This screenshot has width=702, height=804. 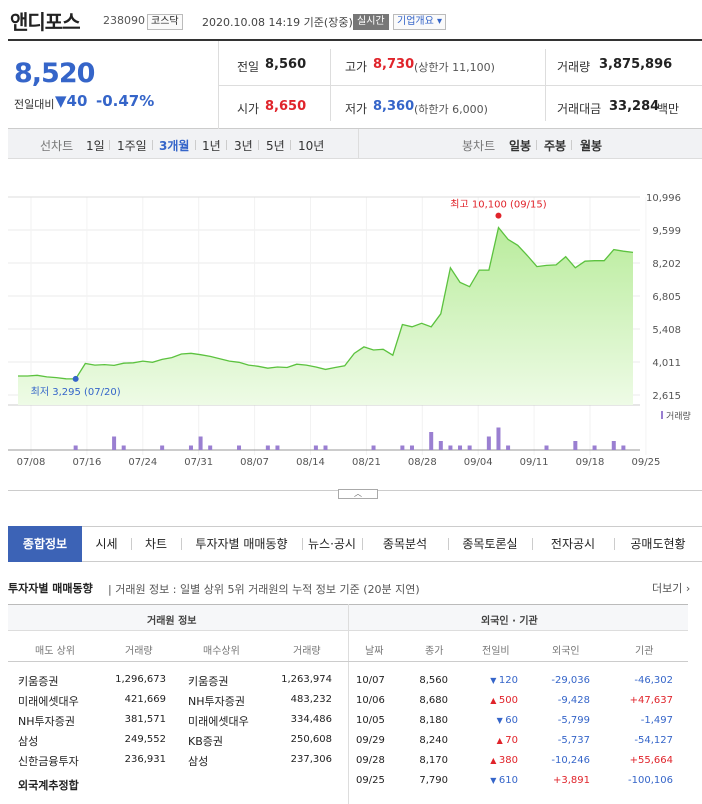 I want to click on x-tick-label: 07/08, so click(x=31, y=462).